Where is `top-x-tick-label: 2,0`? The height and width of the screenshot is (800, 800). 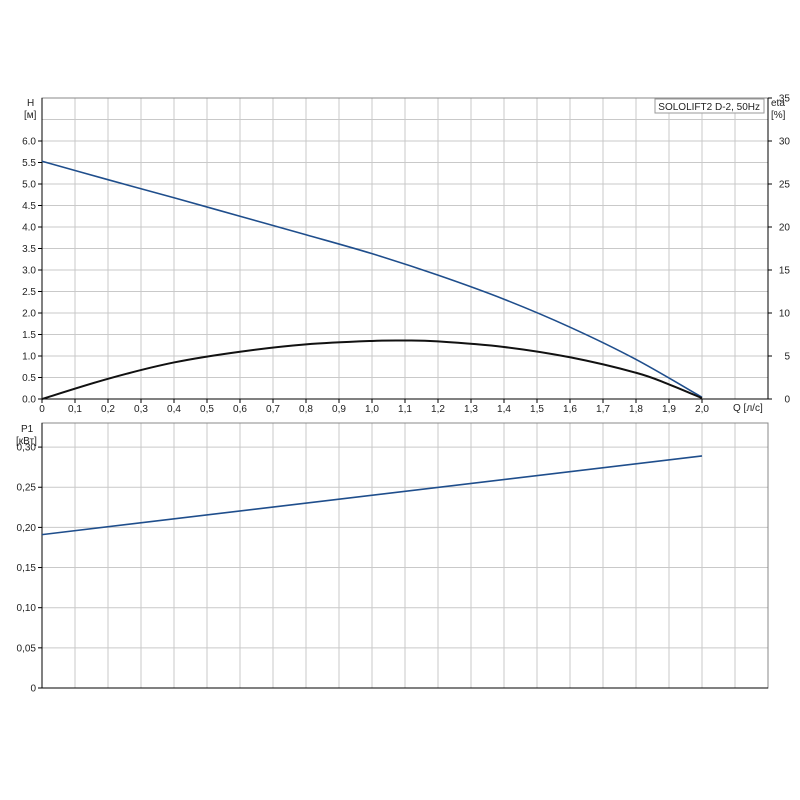 top-x-tick-label: 2,0 is located at coordinates (702, 409).